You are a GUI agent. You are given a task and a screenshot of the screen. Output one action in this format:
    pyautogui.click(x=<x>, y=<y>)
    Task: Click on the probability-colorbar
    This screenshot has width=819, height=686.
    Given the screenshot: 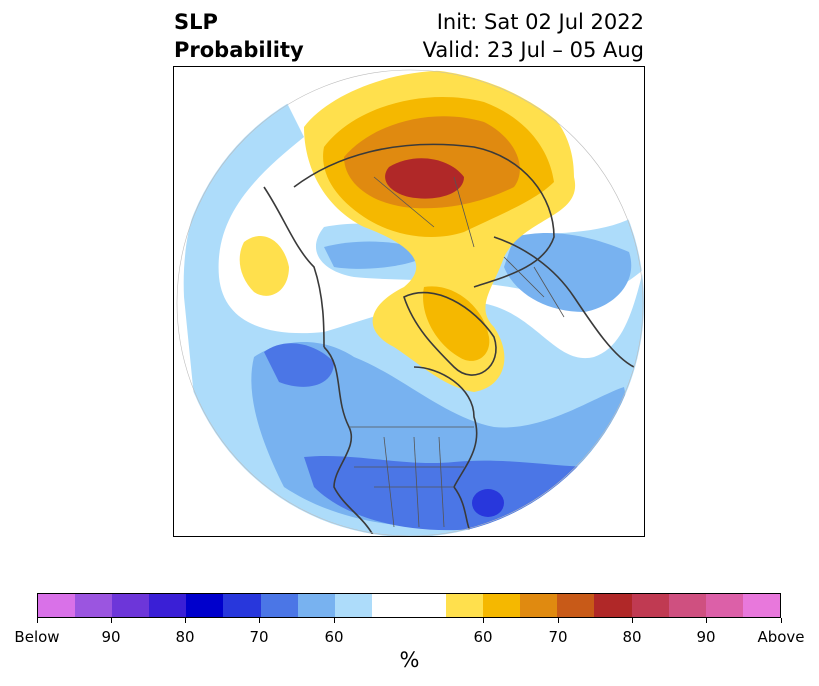 What is the action you would take?
    pyautogui.click(x=409, y=605)
    